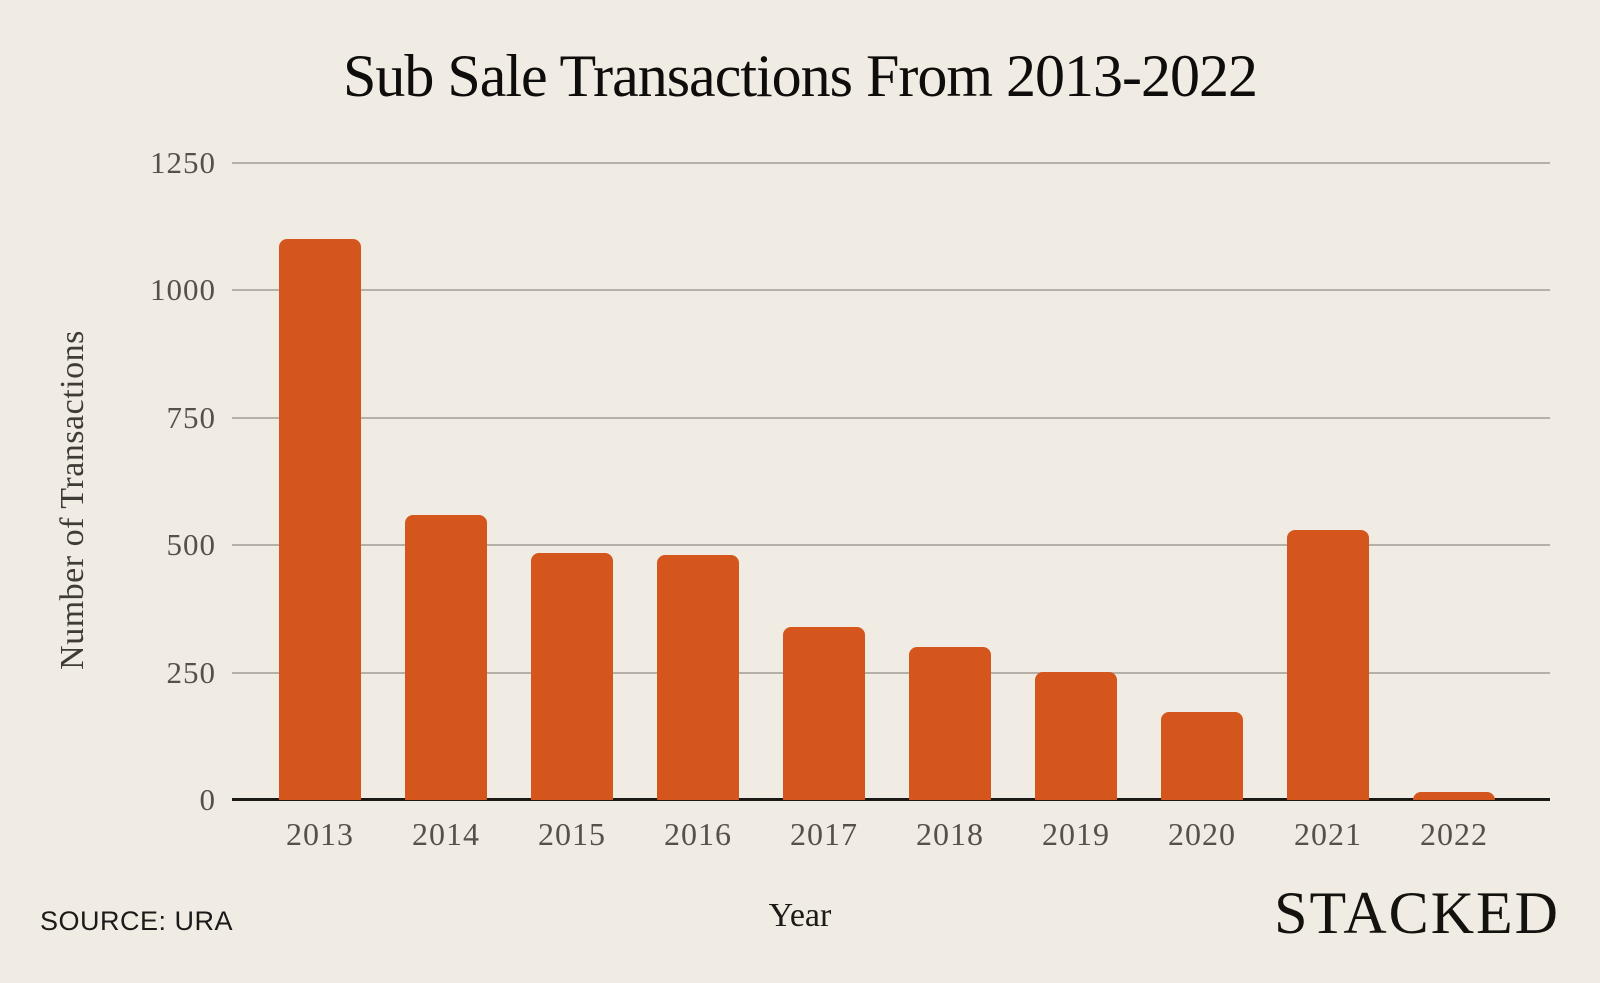 The height and width of the screenshot is (983, 1600). Describe the element at coordinates (446, 834) in the screenshot. I see `x-tick-label: 2014` at that location.